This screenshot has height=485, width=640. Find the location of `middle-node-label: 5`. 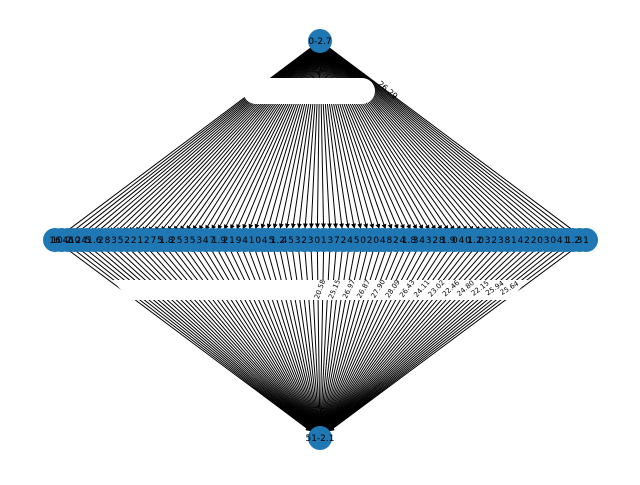

middle-node-label: 5 is located at coordinates (357, 241).